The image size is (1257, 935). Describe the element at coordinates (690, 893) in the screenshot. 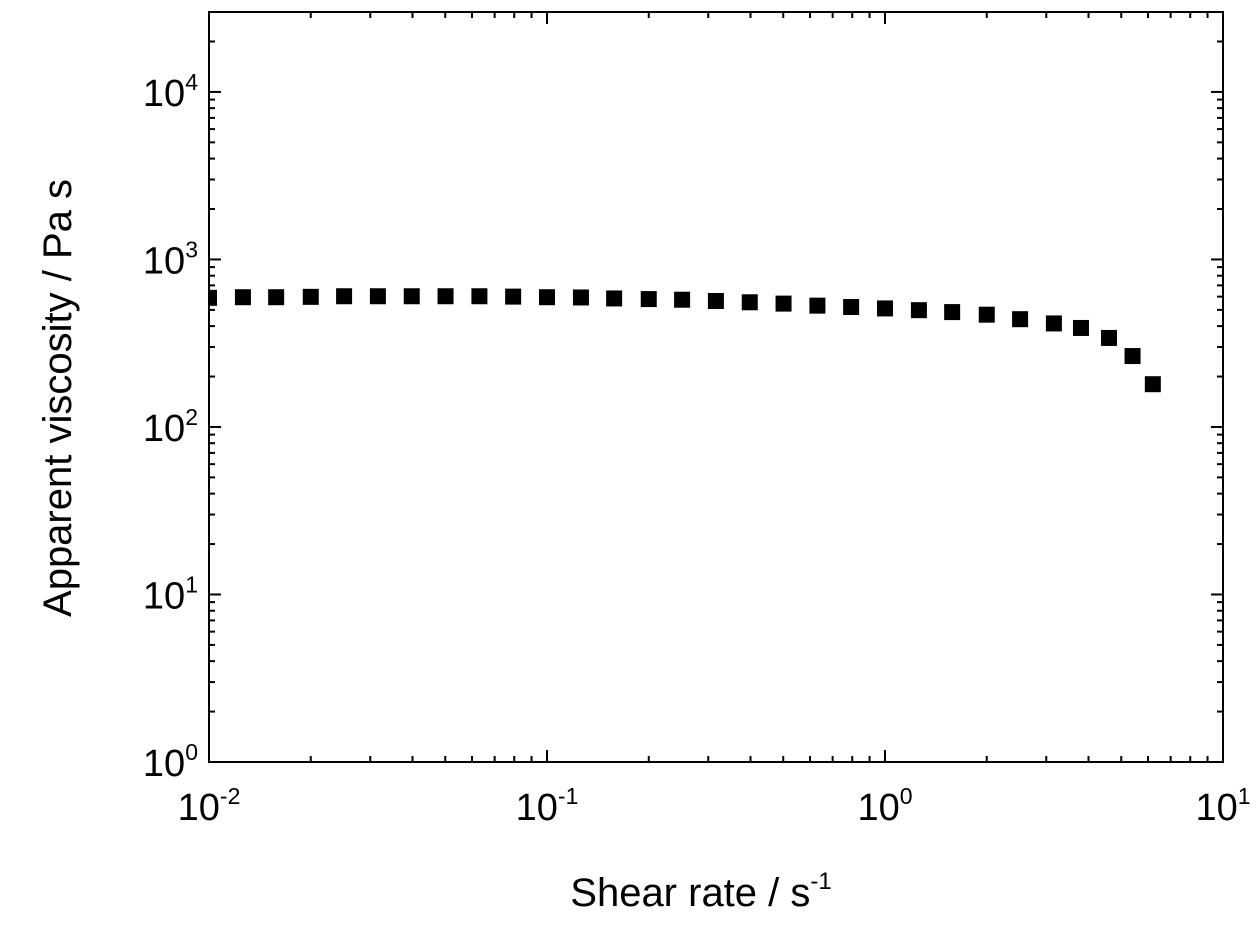

I see `x-axis-title-text: Shear rate / s` at that location.